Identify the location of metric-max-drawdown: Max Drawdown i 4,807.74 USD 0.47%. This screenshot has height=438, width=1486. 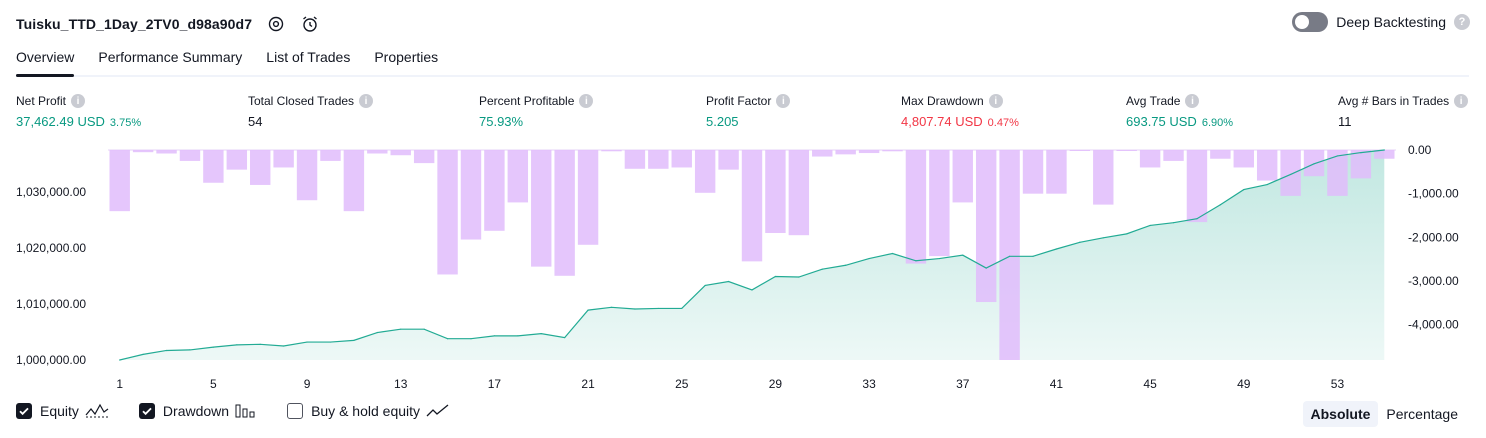
(960, 111).